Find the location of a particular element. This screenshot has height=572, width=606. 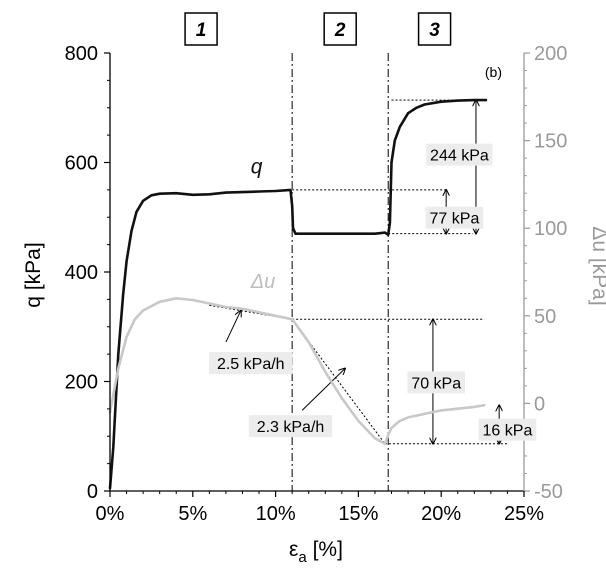

stage-label-1: 1 is located at coordinates (201, 30).